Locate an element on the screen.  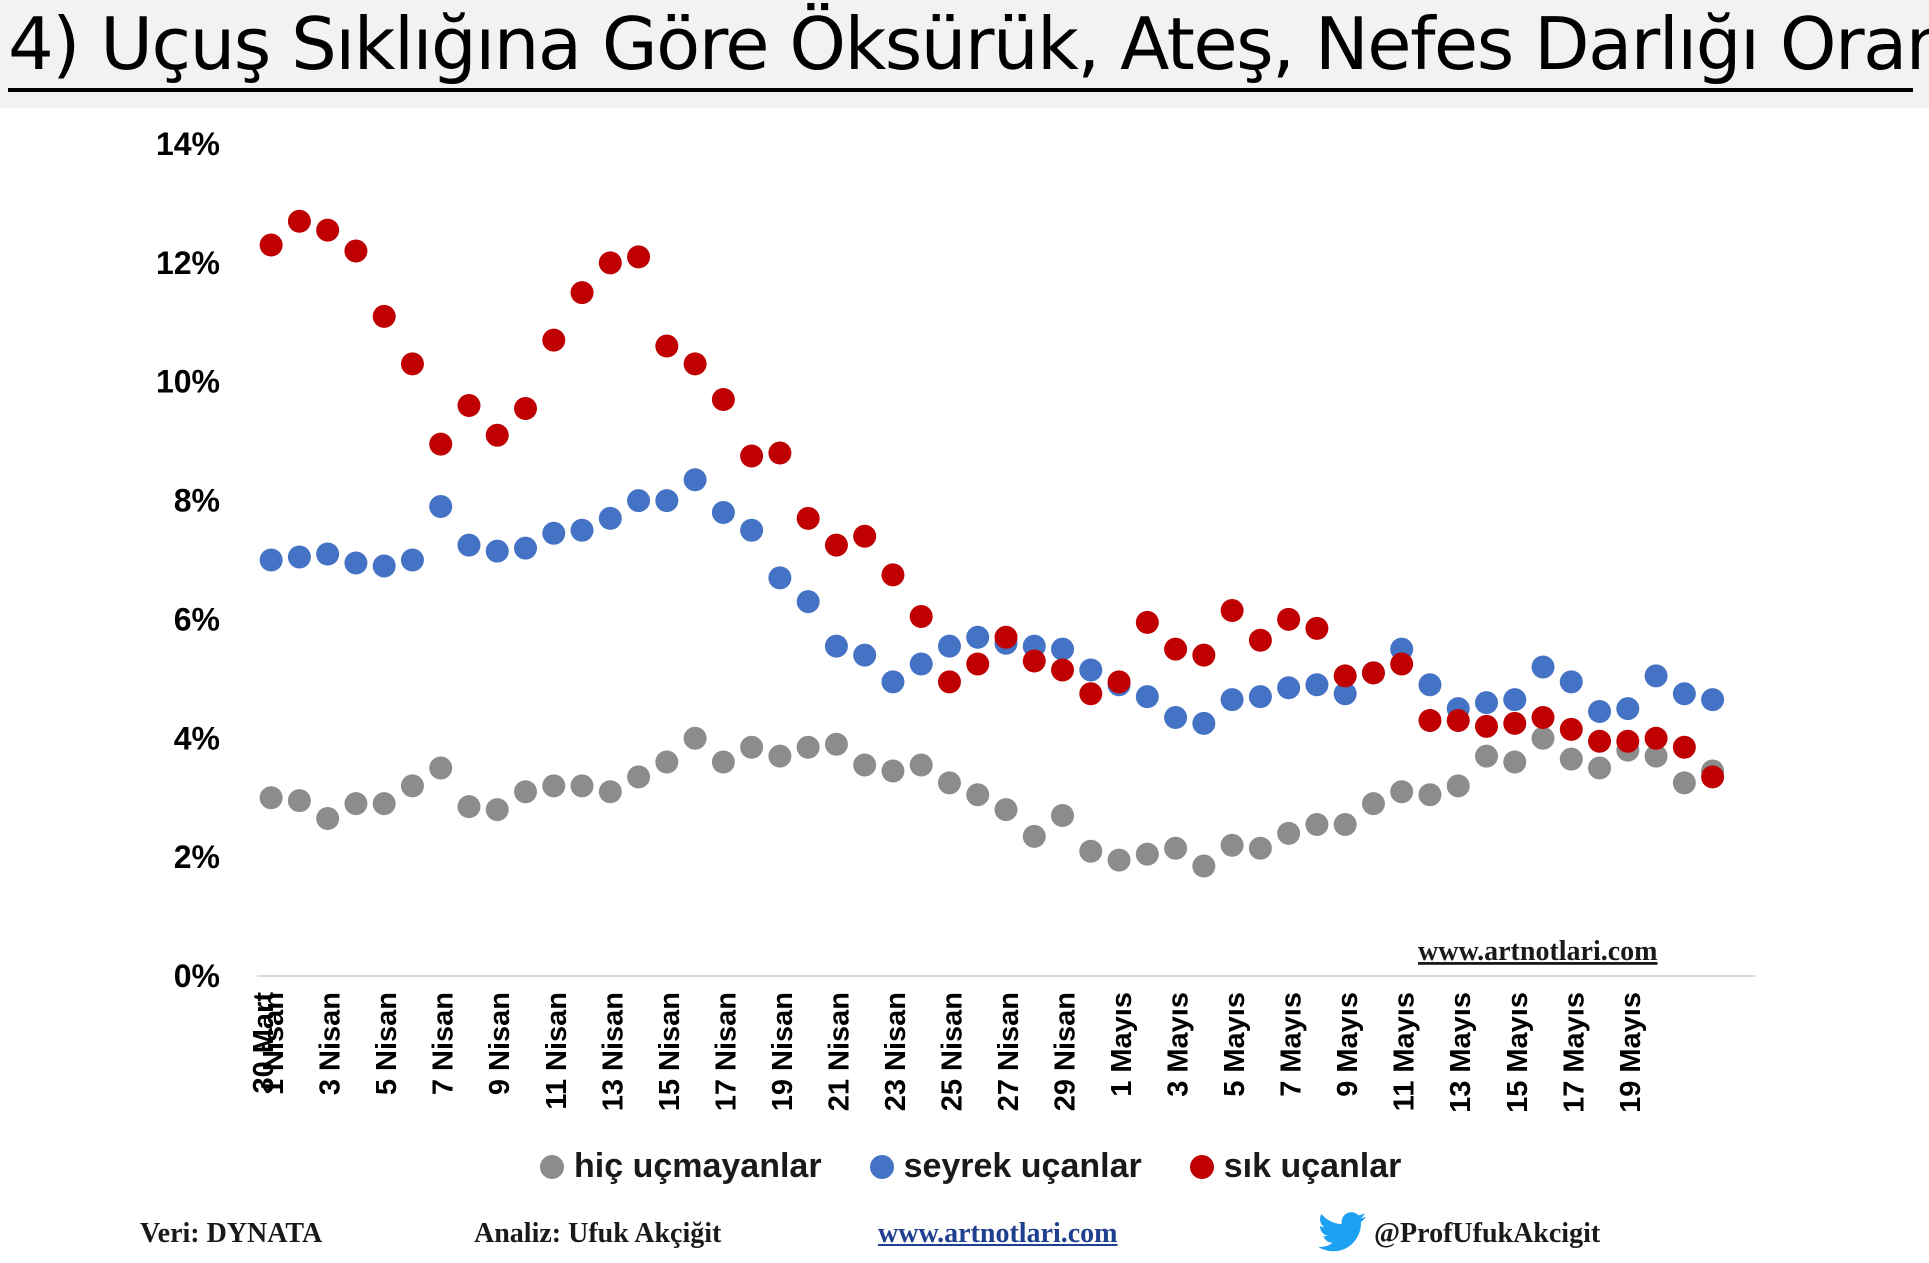
x-tick-label: 25 Nisan is located at coordinates (952, 1051).